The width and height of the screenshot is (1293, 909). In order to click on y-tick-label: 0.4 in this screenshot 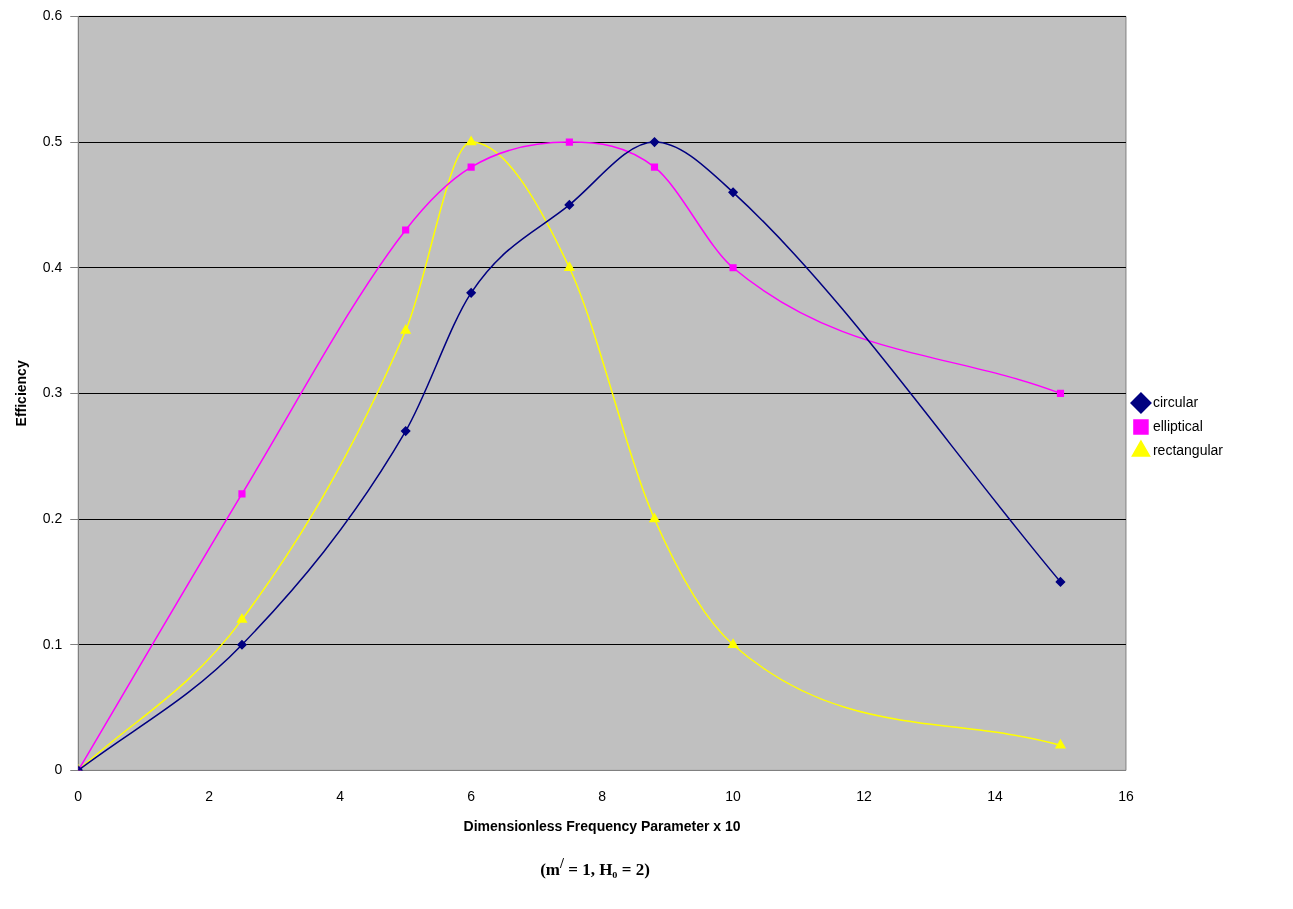, I will do `click(52, 266)`.